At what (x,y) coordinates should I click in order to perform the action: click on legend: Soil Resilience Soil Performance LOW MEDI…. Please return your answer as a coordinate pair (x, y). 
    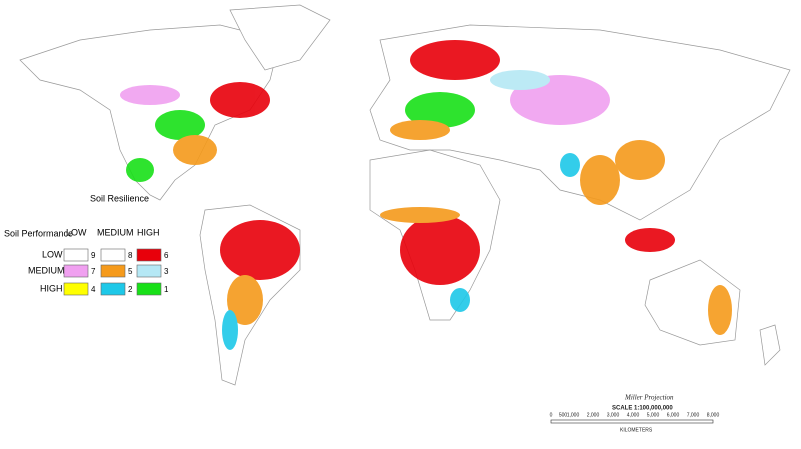
    Looking at the image, I should click on (86, 244).